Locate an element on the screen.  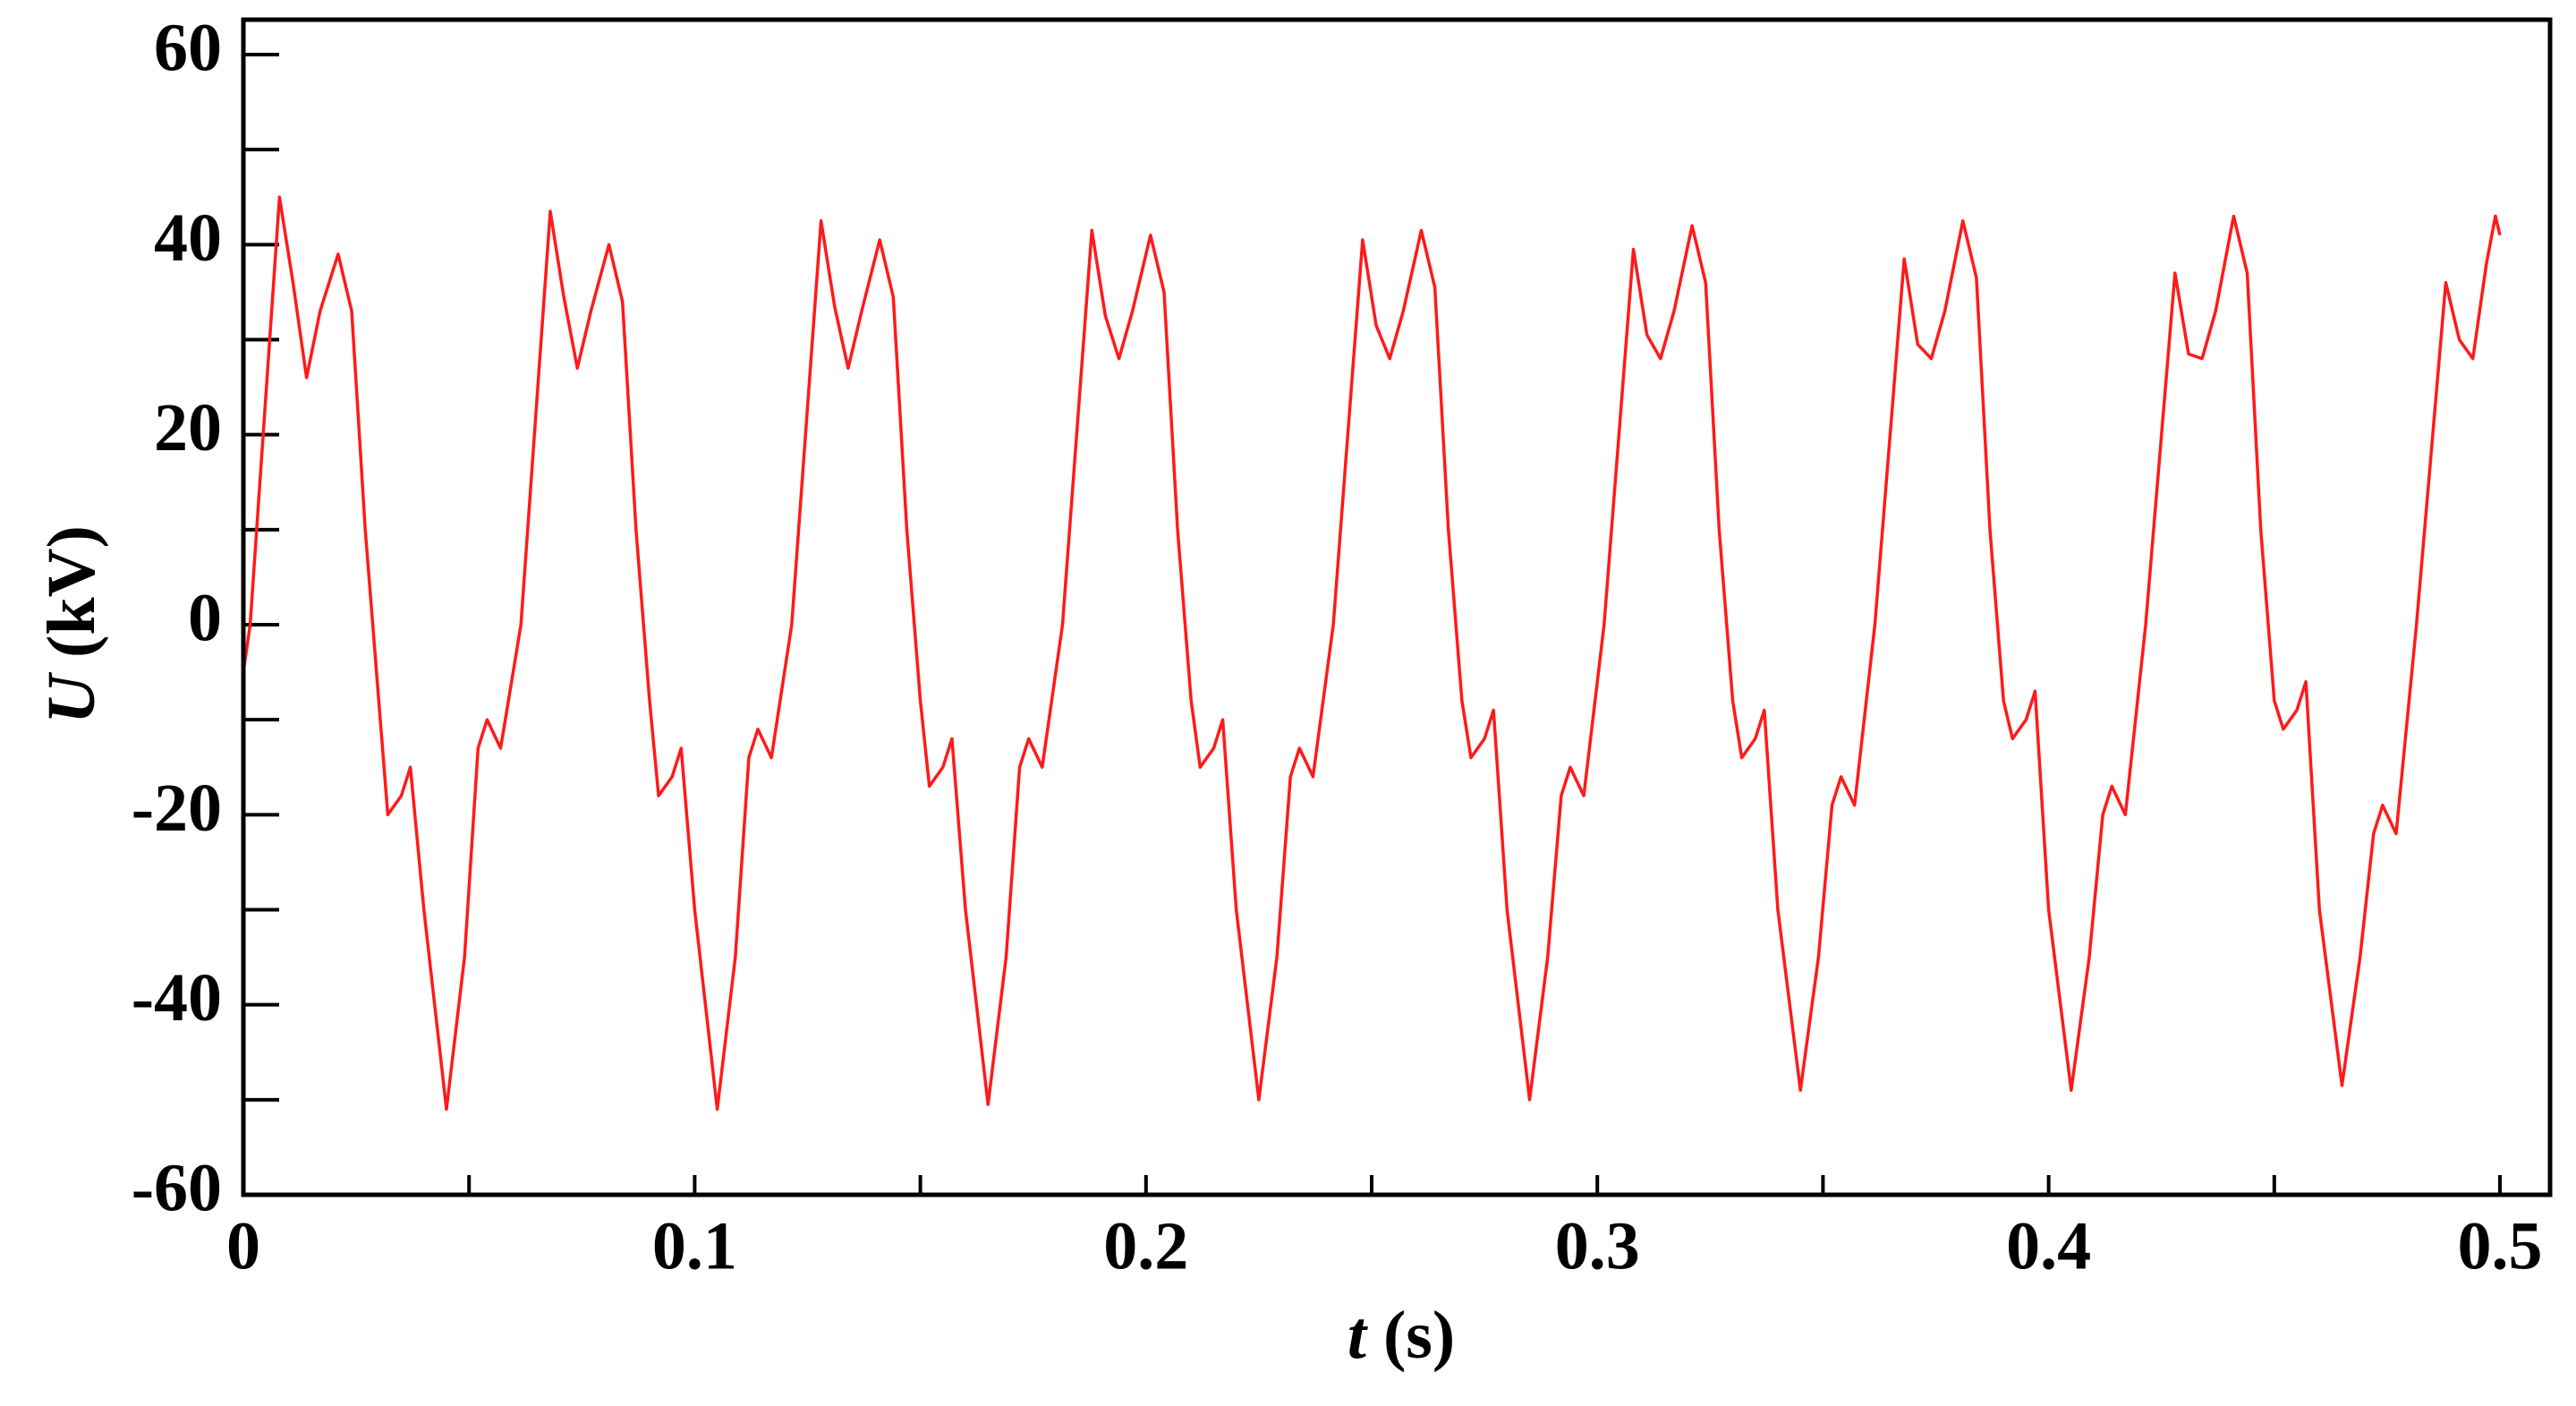
x-tick-label: 0 is located at coordinates (243, 1246).